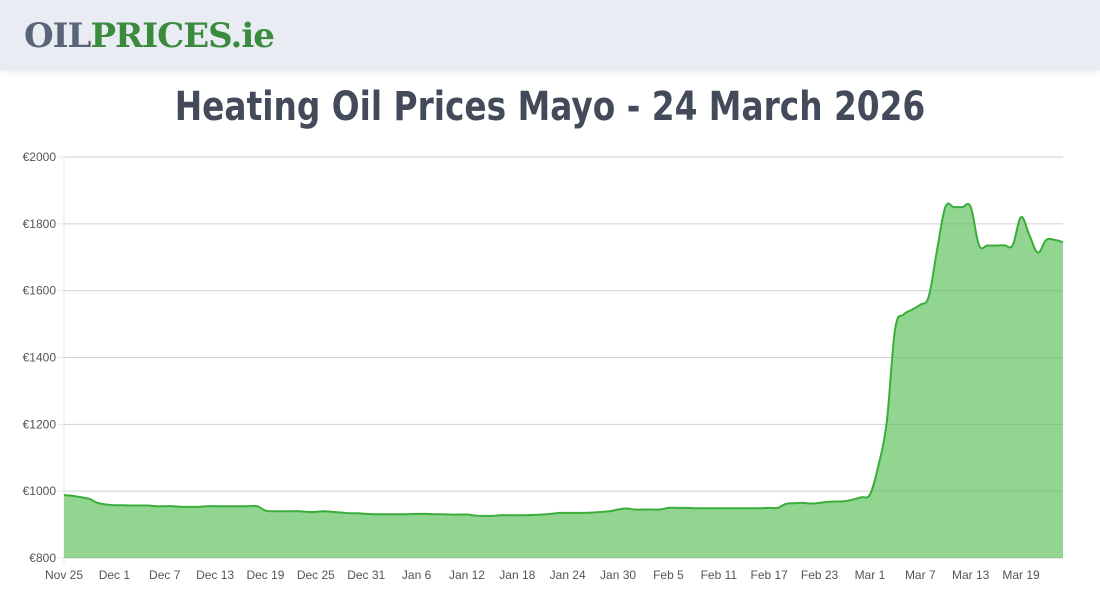  I want to click on x-tick-label: Jan 24, so click(568, 575).